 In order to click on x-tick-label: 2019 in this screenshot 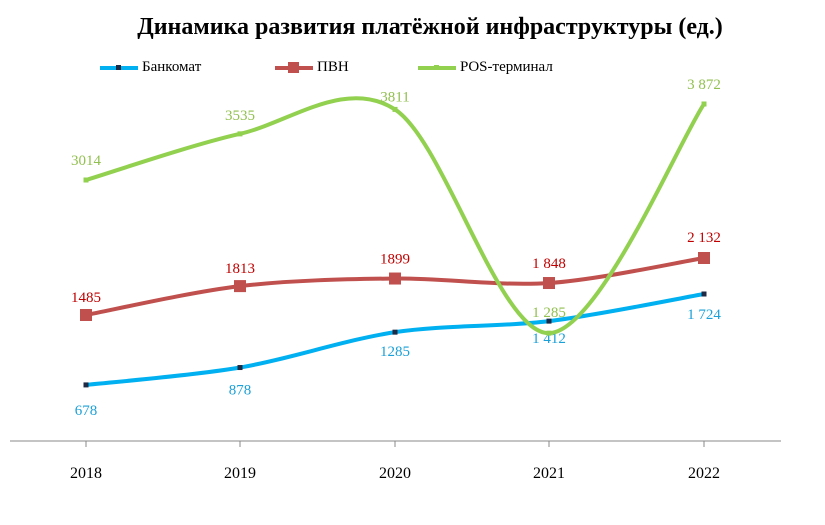, I will do `click(240, 473)`.